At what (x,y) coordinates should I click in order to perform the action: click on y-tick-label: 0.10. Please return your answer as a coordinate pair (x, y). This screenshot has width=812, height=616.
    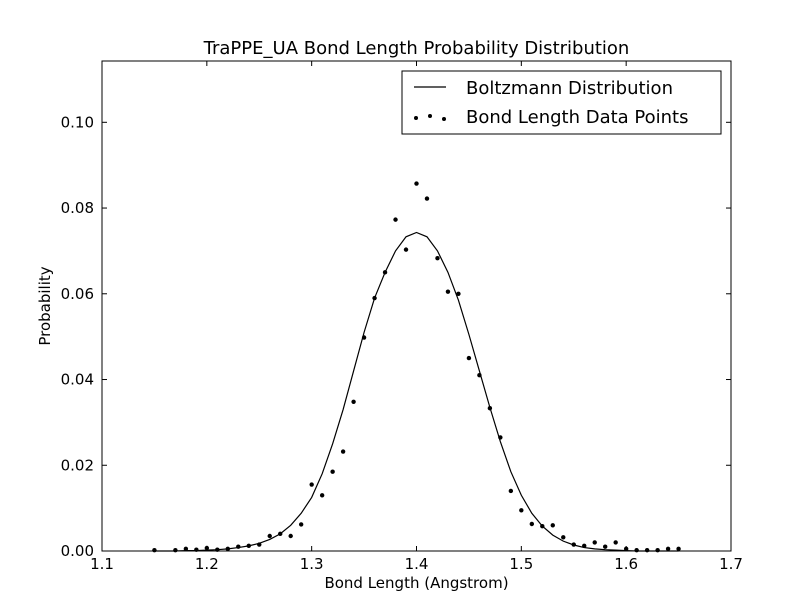
    Looking at the image, I should click on (77, 122).